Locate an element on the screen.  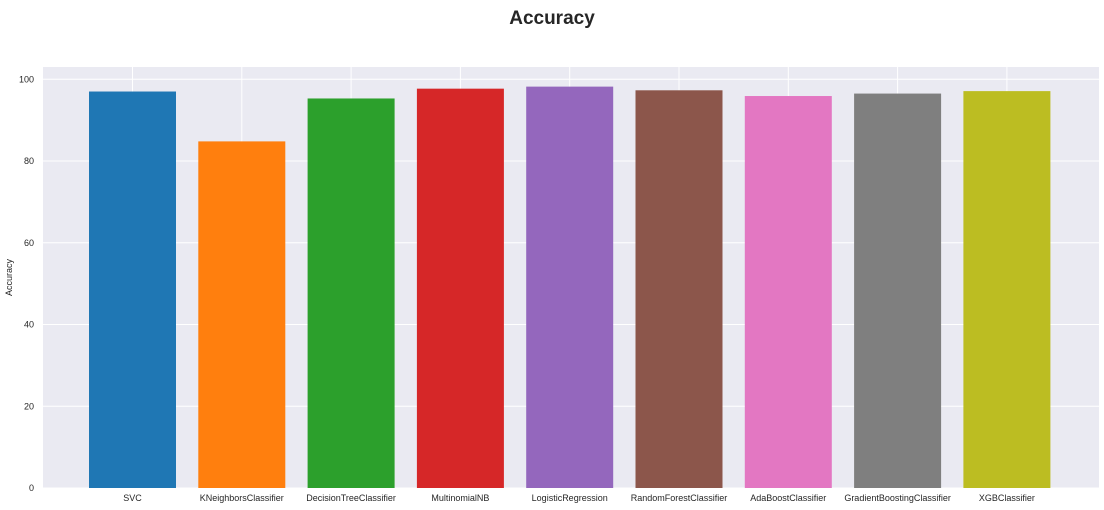
y-tick-label: 0 is located at coordinates (31, 488).